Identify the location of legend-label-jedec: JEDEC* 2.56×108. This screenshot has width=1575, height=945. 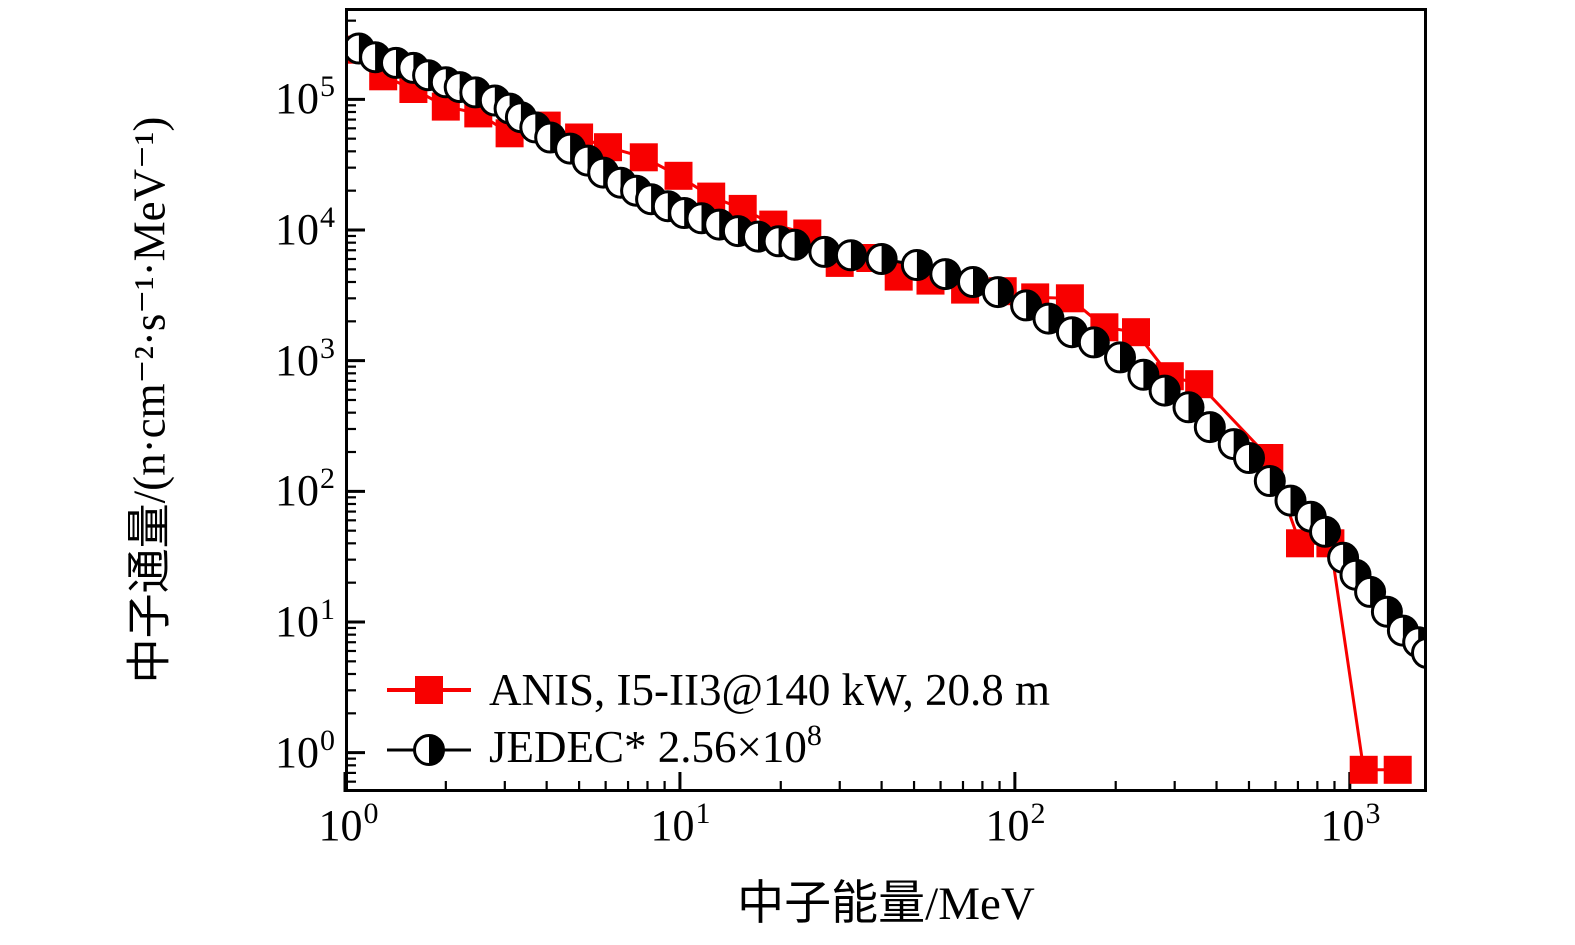
(655, 745).